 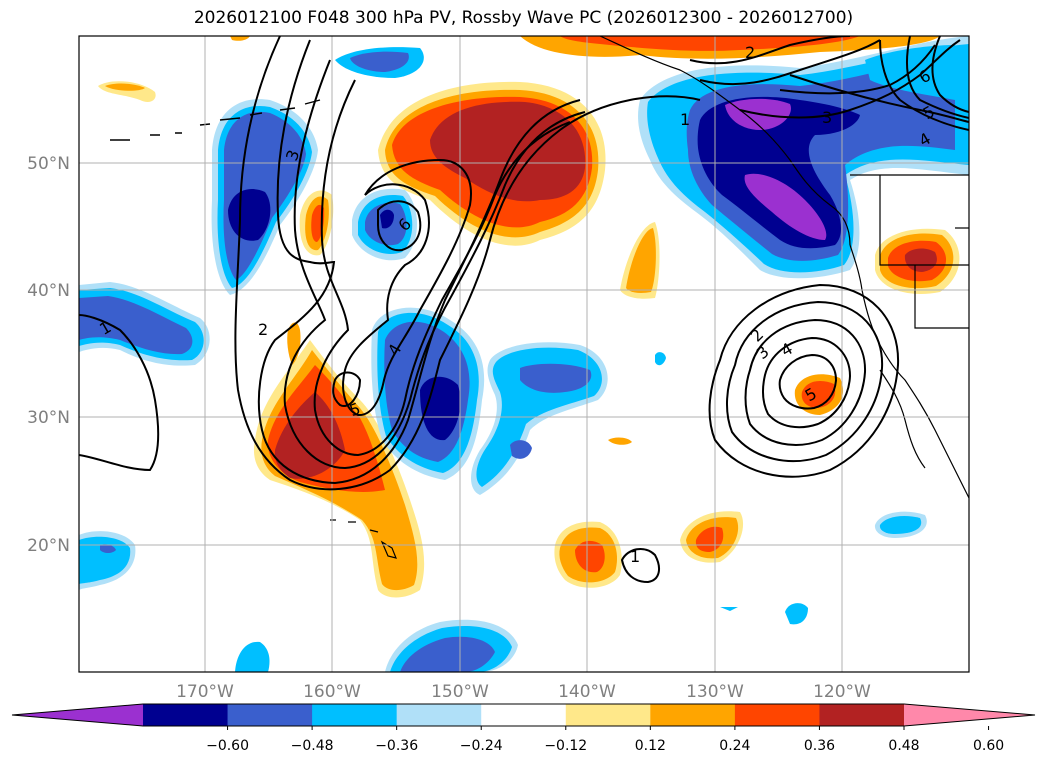 What do you see at coordinates (77, 715) in the screenshot?
I see `colorbar-extend-low` at bounding box center [77, 715].